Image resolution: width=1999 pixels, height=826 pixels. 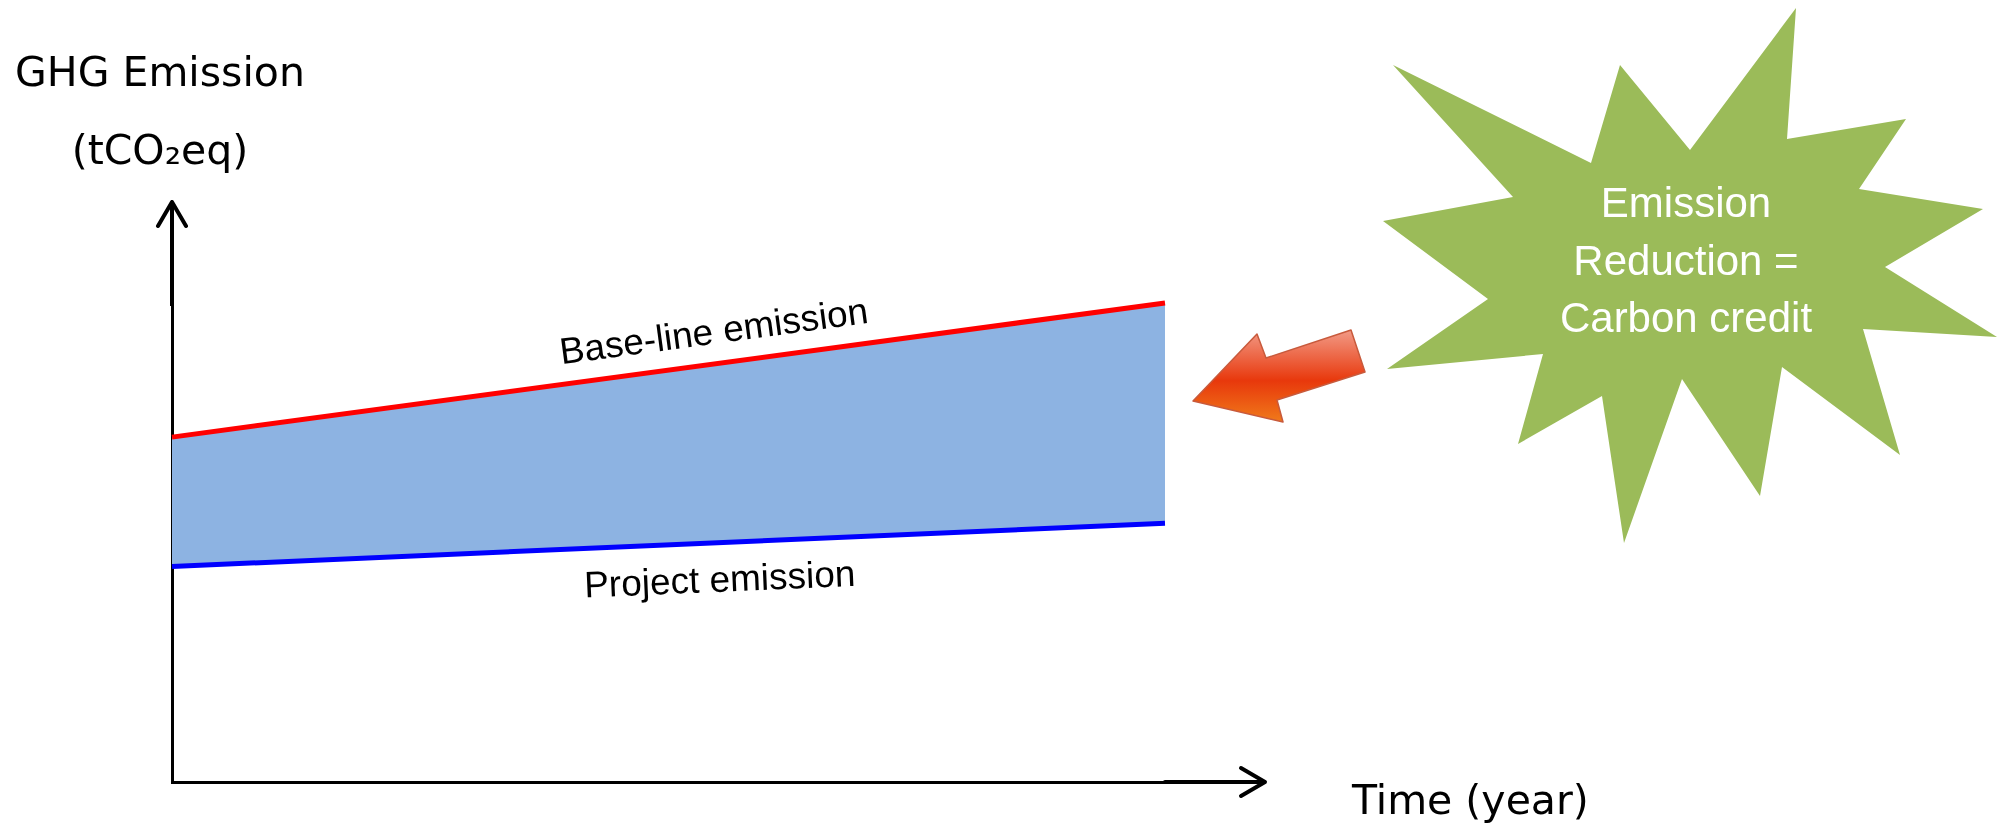 What do you see at coordinates (1686, 260) in the screenshot?
I see `annotation: Emission Reduction = Carbon credit` at bounding box center [1686, 260].